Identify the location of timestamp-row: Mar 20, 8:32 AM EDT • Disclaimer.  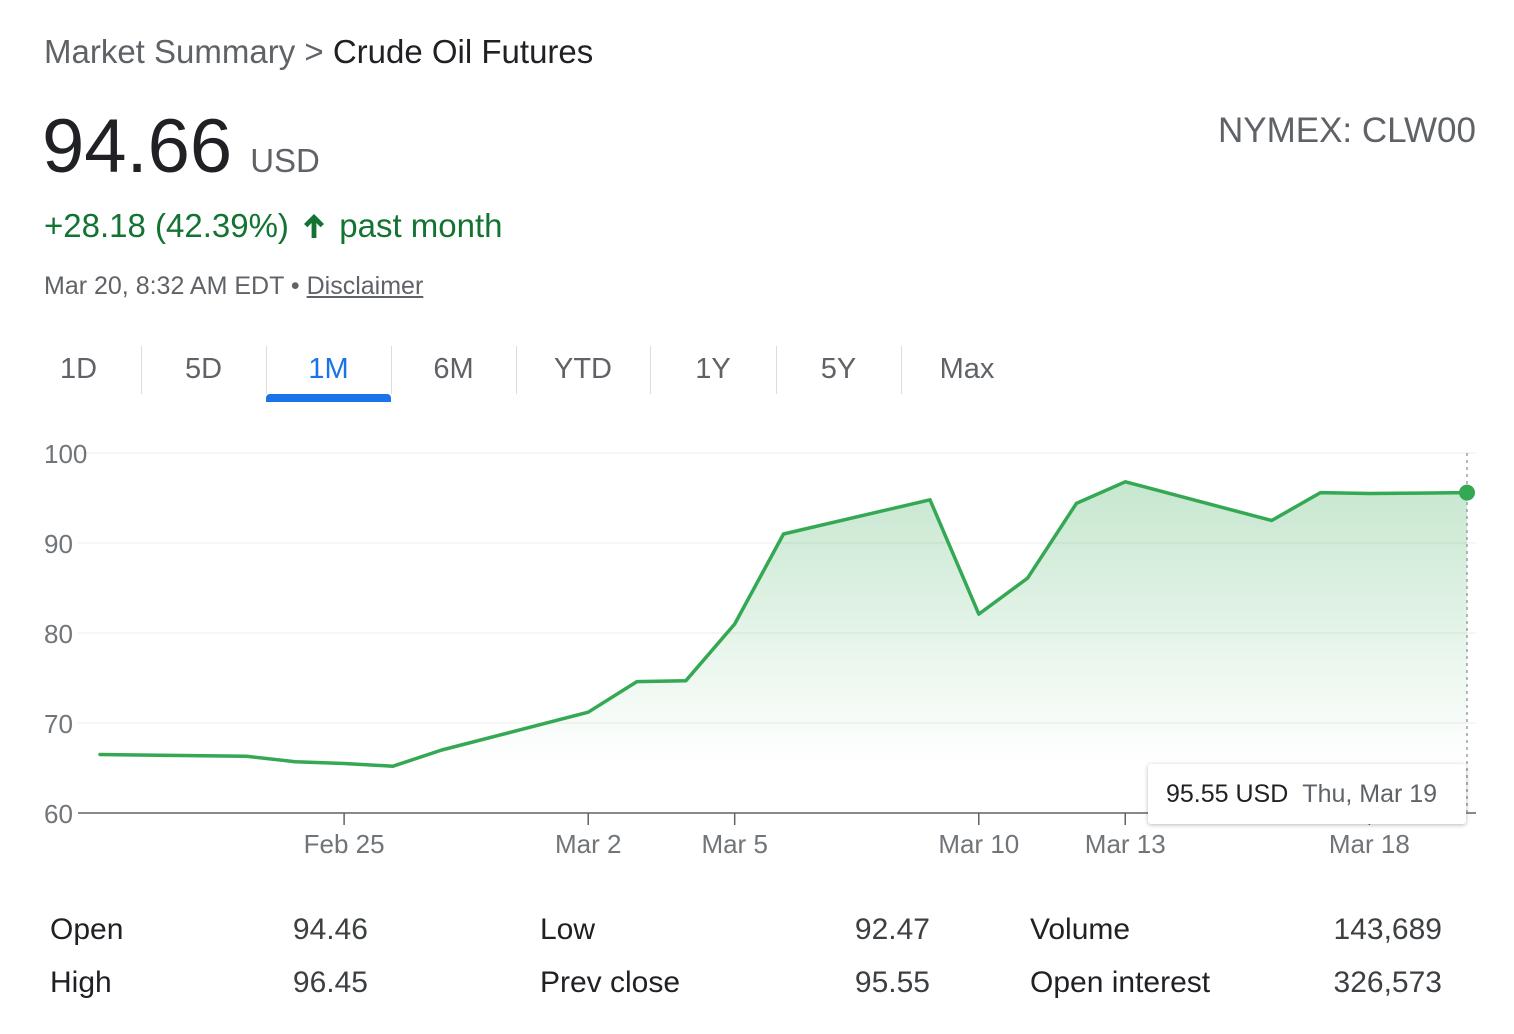
(233, 286).